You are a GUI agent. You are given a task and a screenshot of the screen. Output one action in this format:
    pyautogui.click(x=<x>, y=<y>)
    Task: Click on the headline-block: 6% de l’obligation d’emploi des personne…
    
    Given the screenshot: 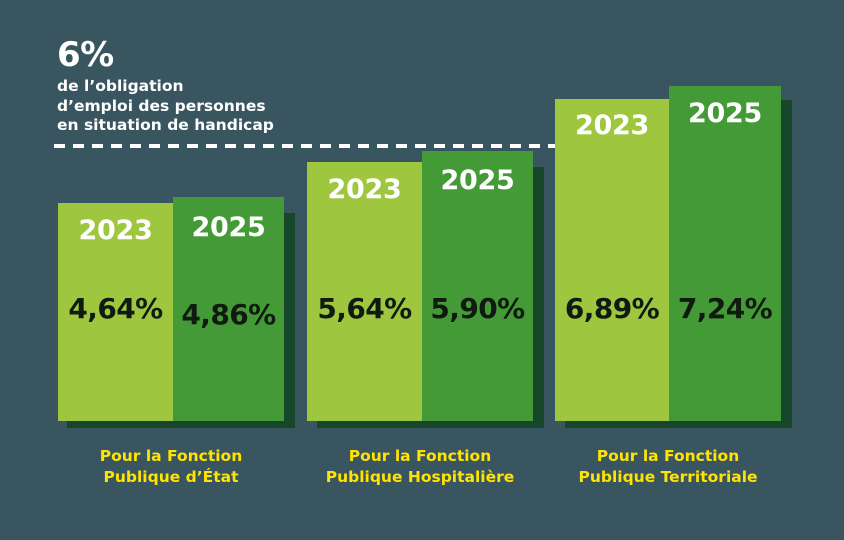 What is the action you would take?
    pyautogui.click(x=222, y=86)
    